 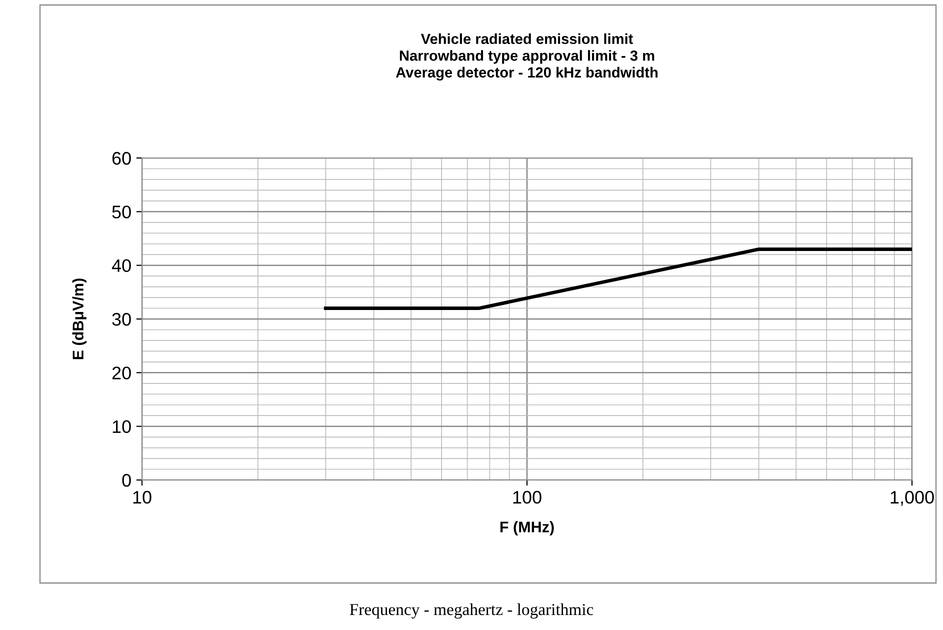 What do you see at coordinates (121, 427) in the screenshot?
I see `y-tick-label: 10` at bounding box center [121, 427].